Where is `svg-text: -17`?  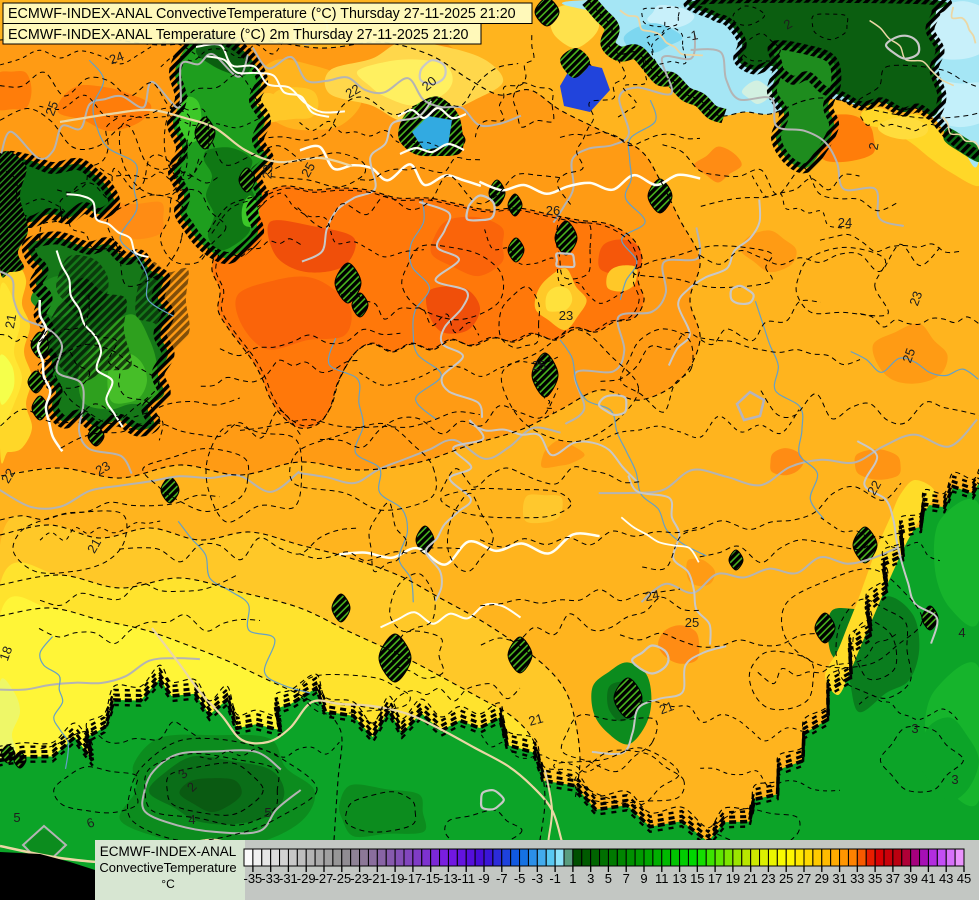
svg-text: -17 is located at coordinates (413, 878).